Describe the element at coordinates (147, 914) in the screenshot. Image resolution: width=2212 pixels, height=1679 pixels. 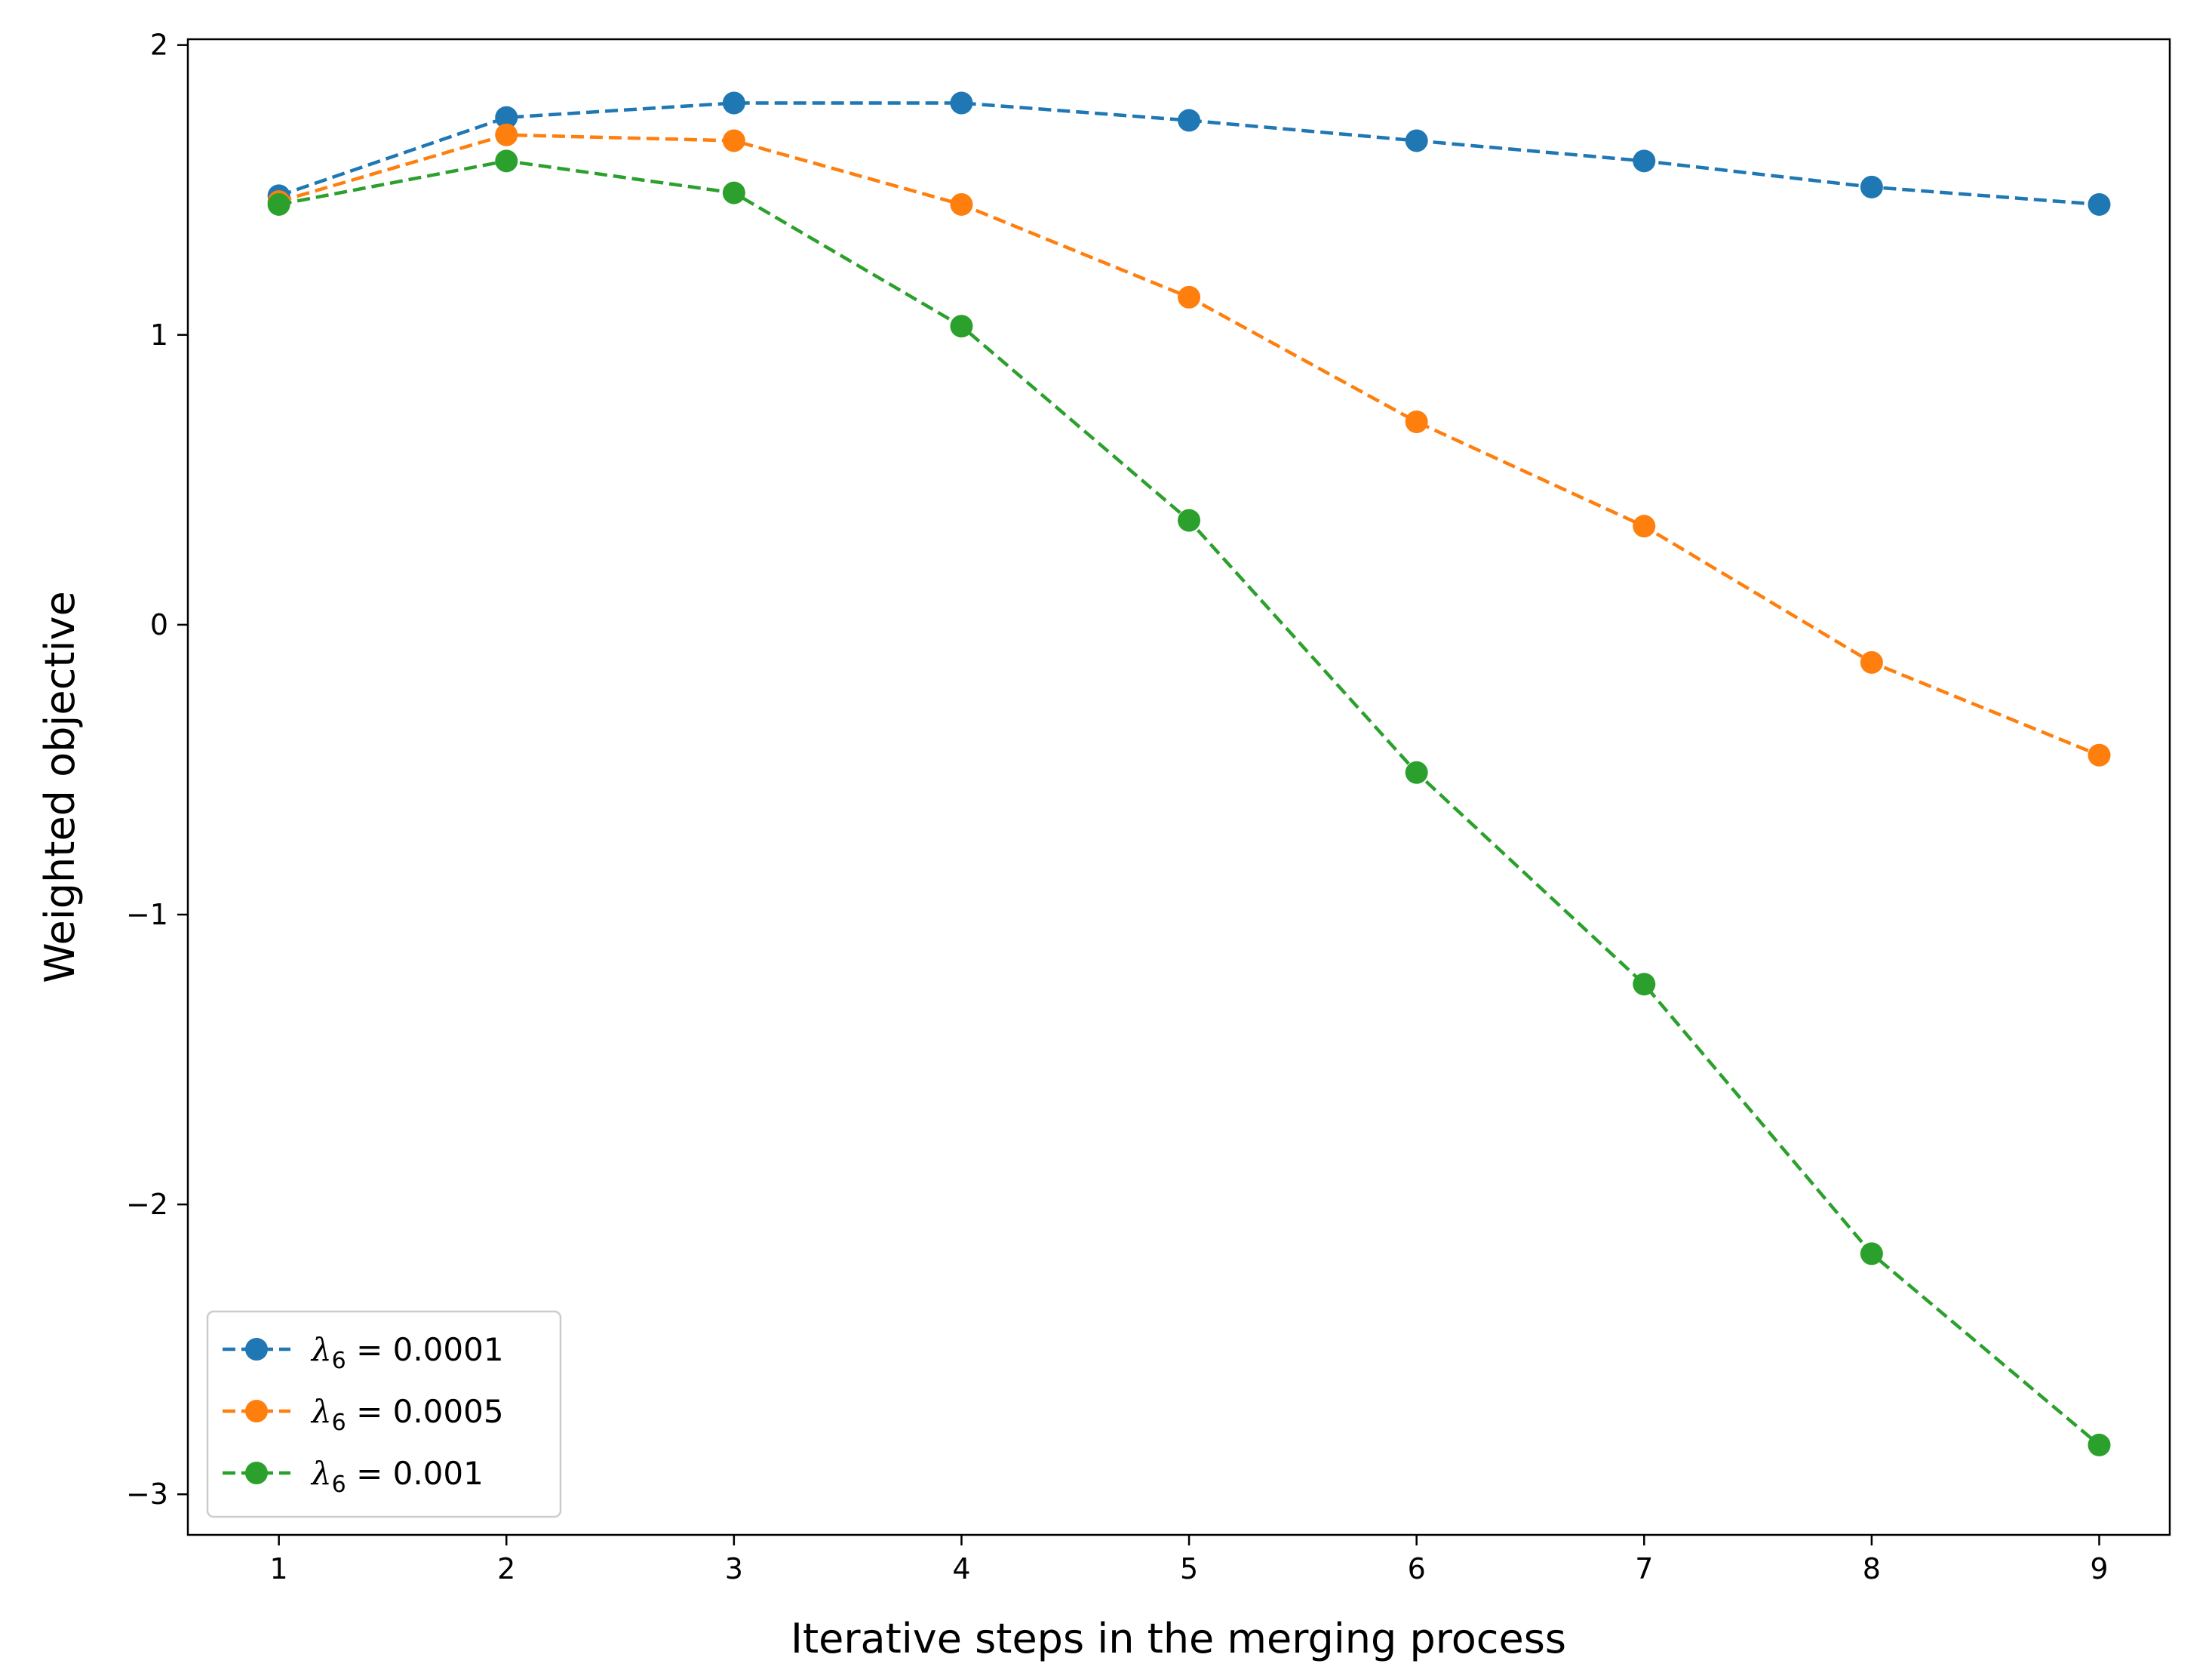
I see `y-tick-label: −1` at that location.